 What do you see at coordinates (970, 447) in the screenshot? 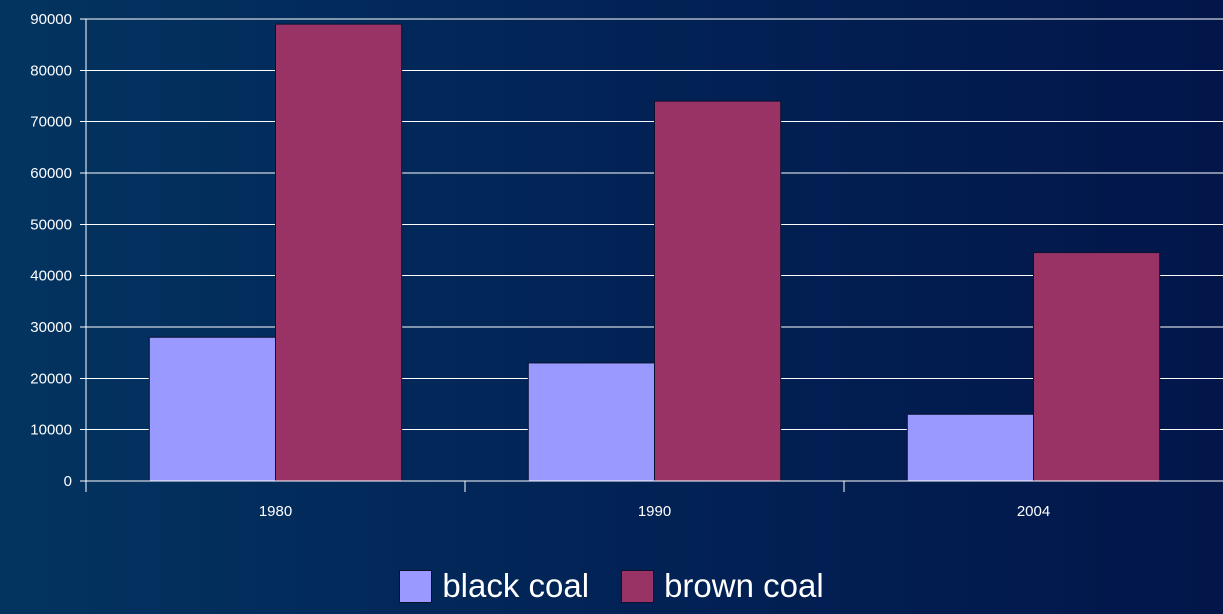
I see `bar-black-coal-2004` at bounding box center [970, 447].